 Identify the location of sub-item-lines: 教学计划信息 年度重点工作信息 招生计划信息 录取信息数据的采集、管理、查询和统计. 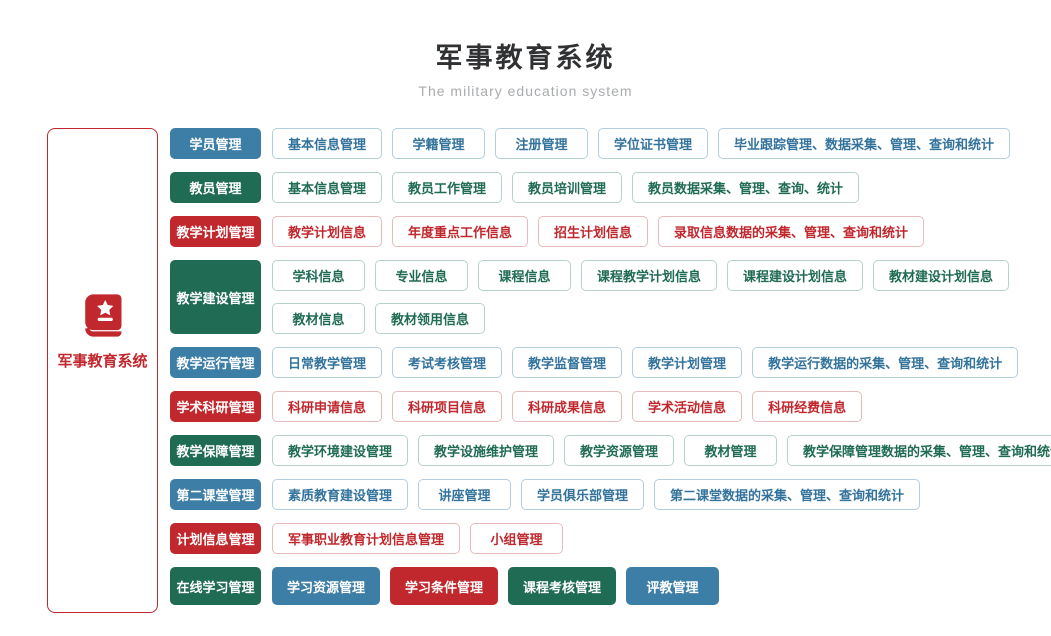
(598, 231).